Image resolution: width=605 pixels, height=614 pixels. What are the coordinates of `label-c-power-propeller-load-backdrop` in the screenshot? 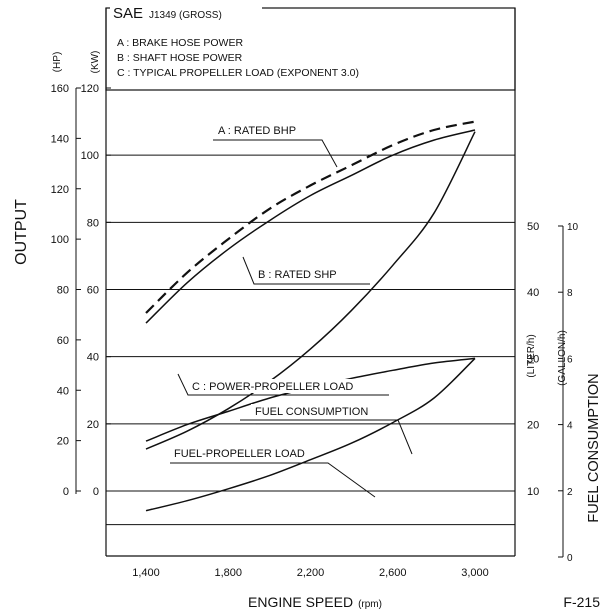 It's located at (272, 386).